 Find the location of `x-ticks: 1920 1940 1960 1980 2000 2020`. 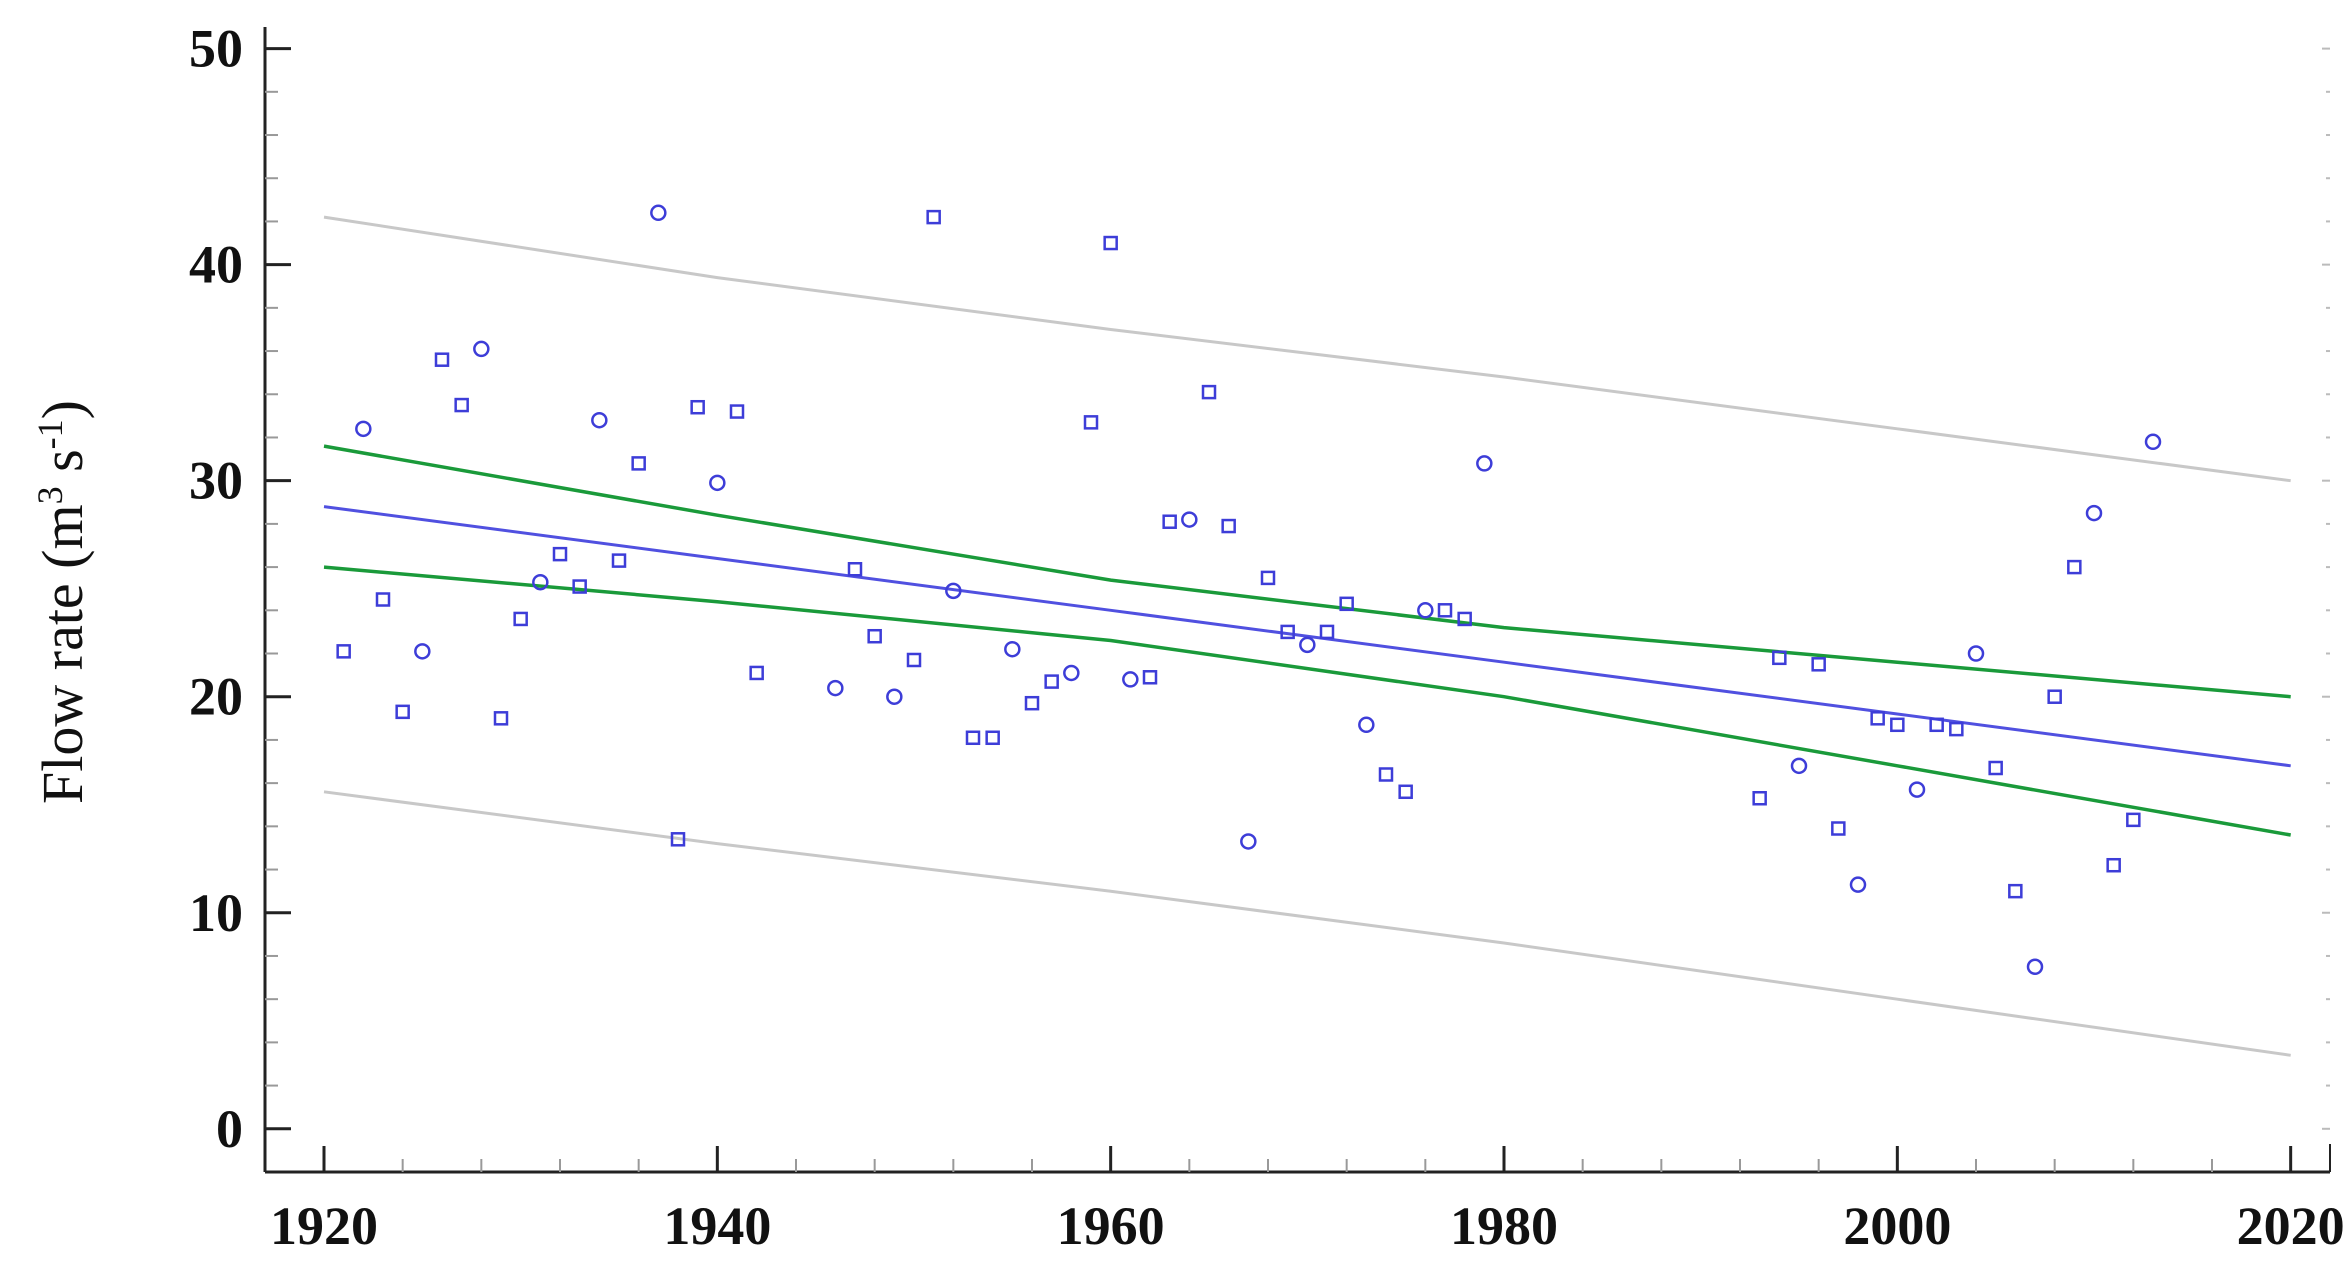

x-ticks: 1920 1940 1960 1980 2000 2020 is located at coordinates (1307, 1201).